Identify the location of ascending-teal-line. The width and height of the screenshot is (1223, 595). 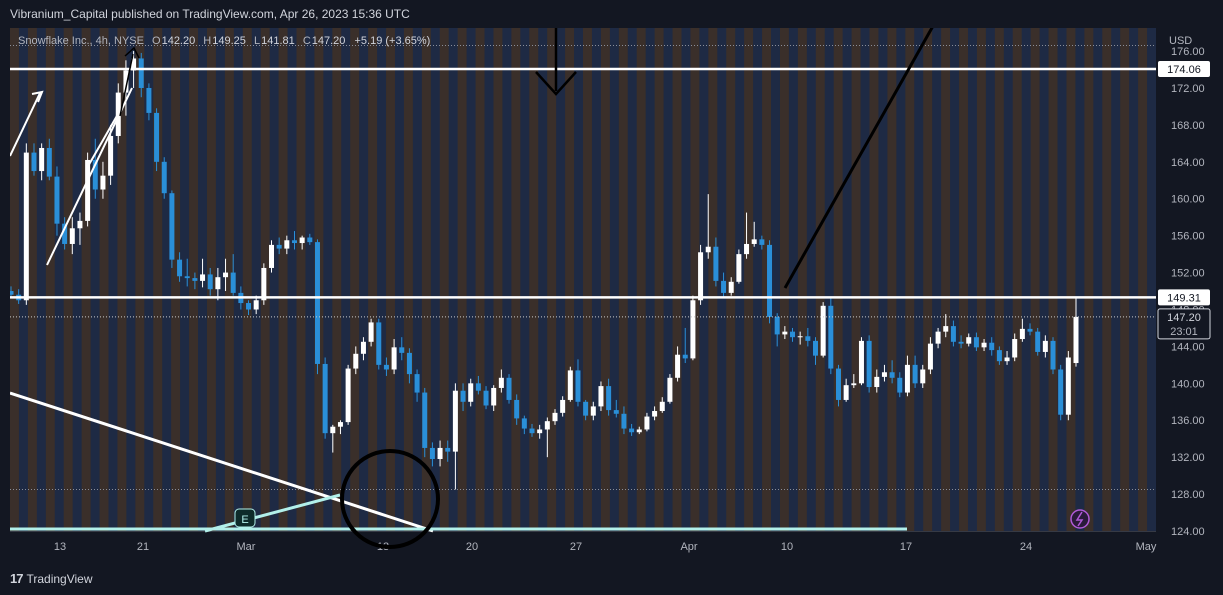
(272, 513).